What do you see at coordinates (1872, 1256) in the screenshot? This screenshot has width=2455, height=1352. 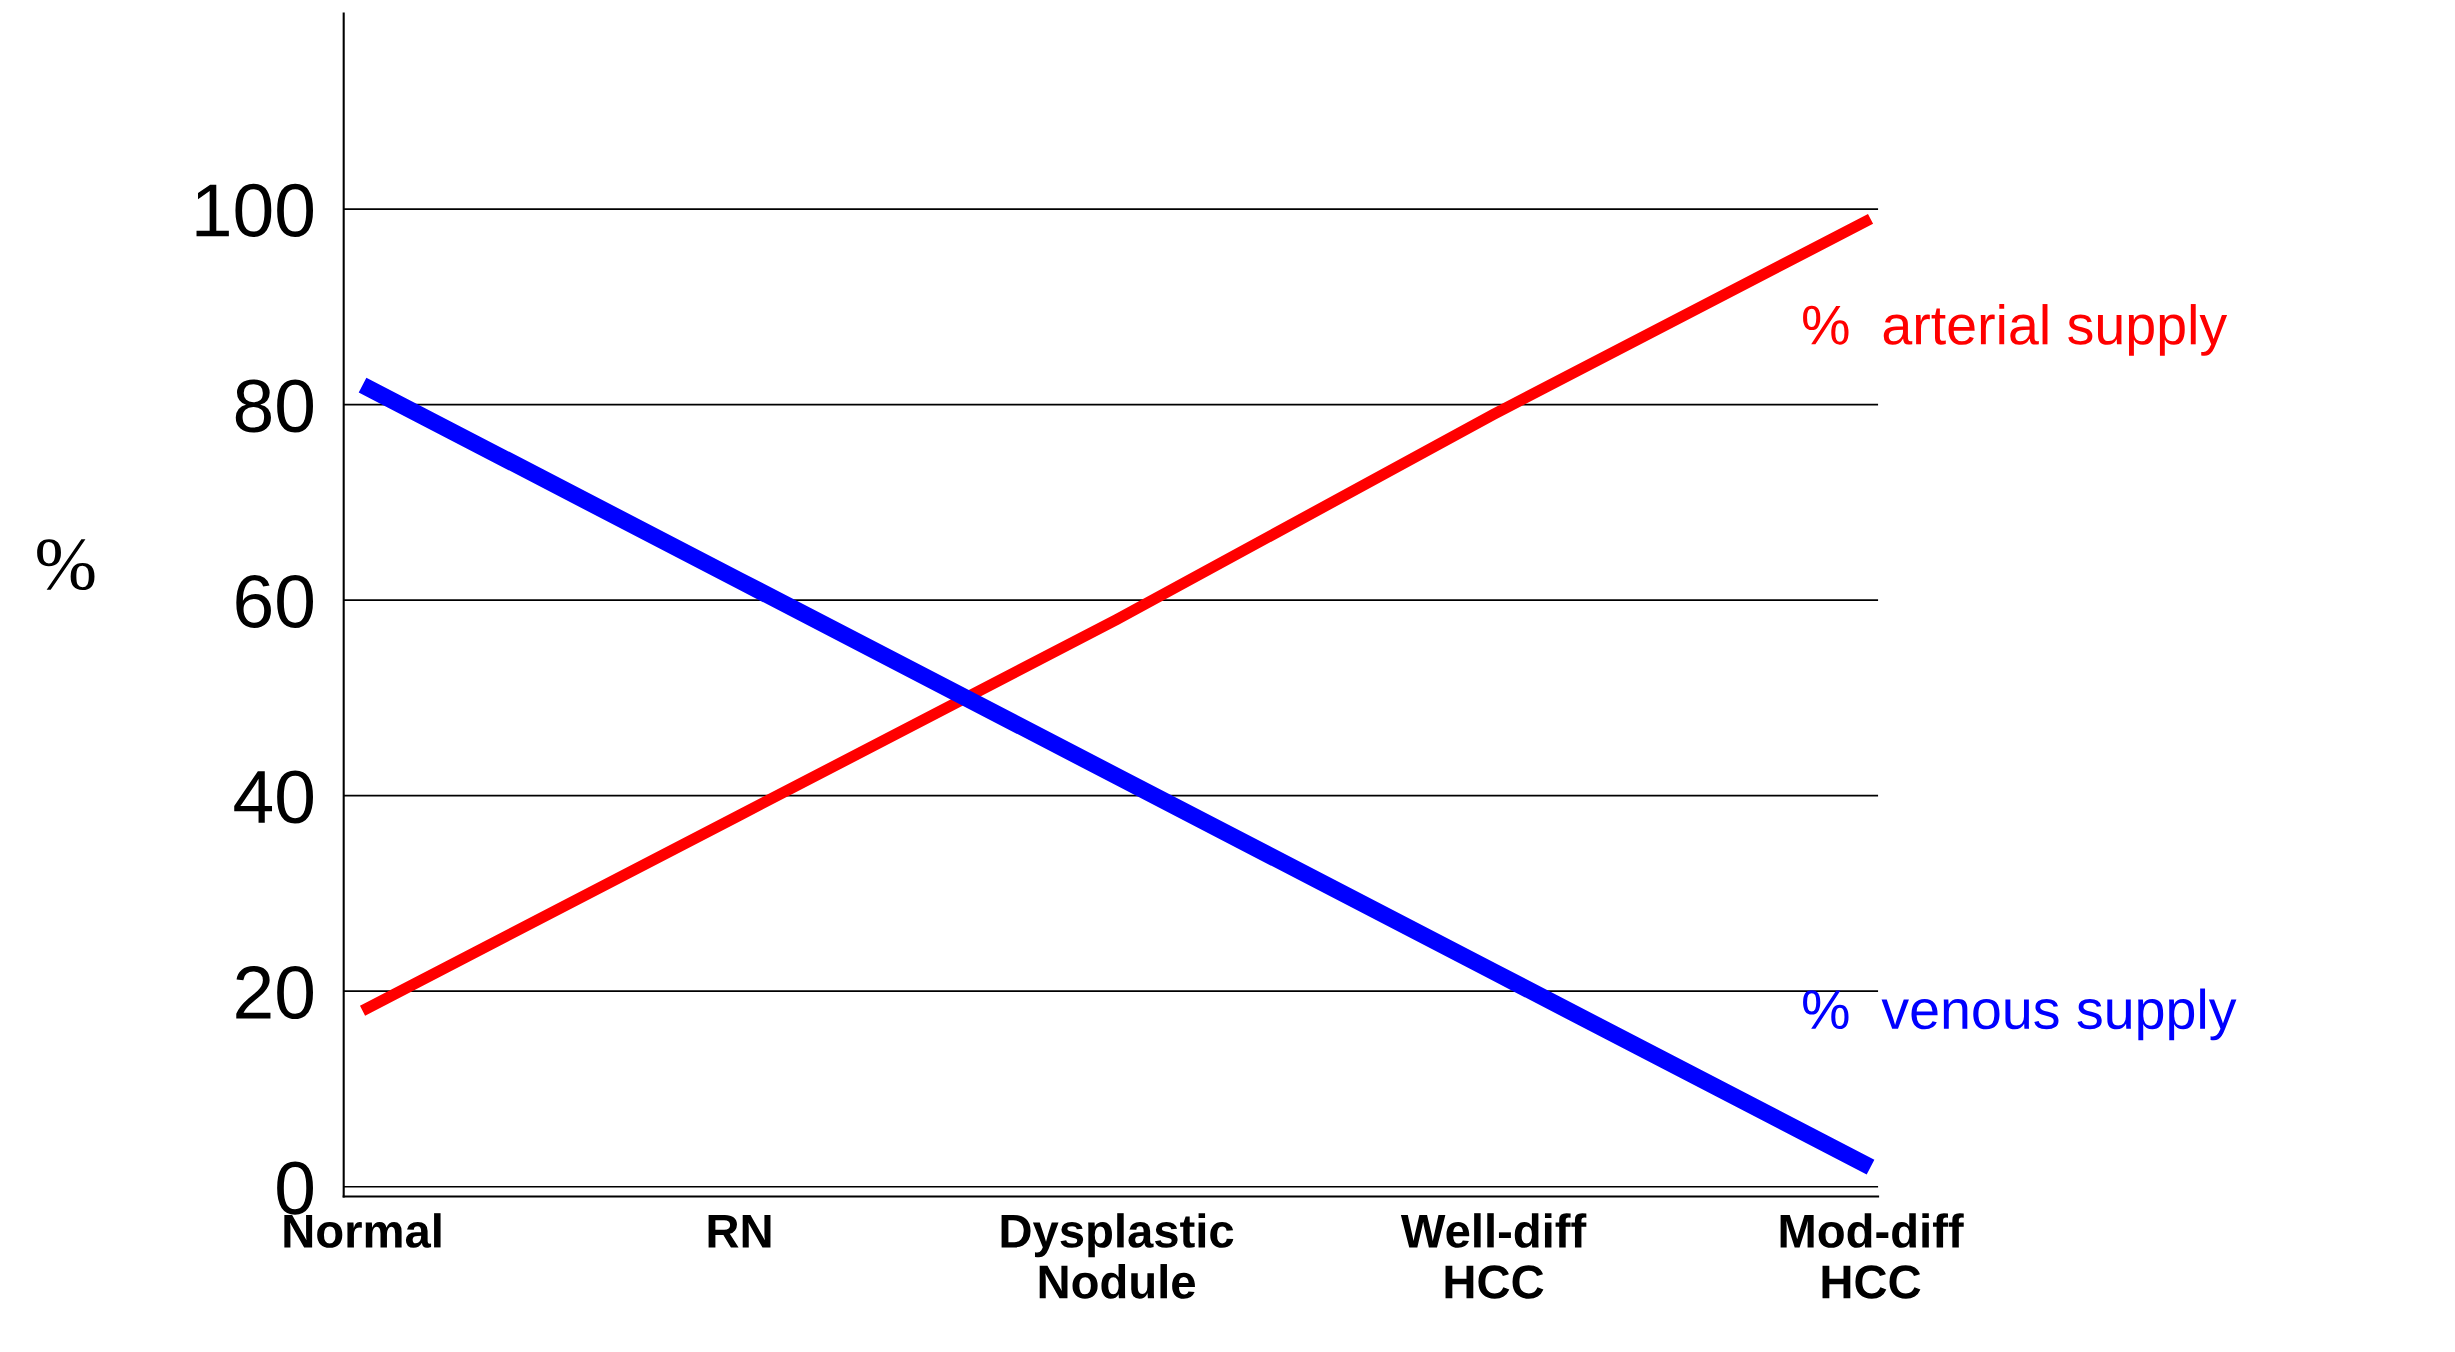 I see `x-tick-label: Mod-diff HCC` at bounding box center [1872, 1256].